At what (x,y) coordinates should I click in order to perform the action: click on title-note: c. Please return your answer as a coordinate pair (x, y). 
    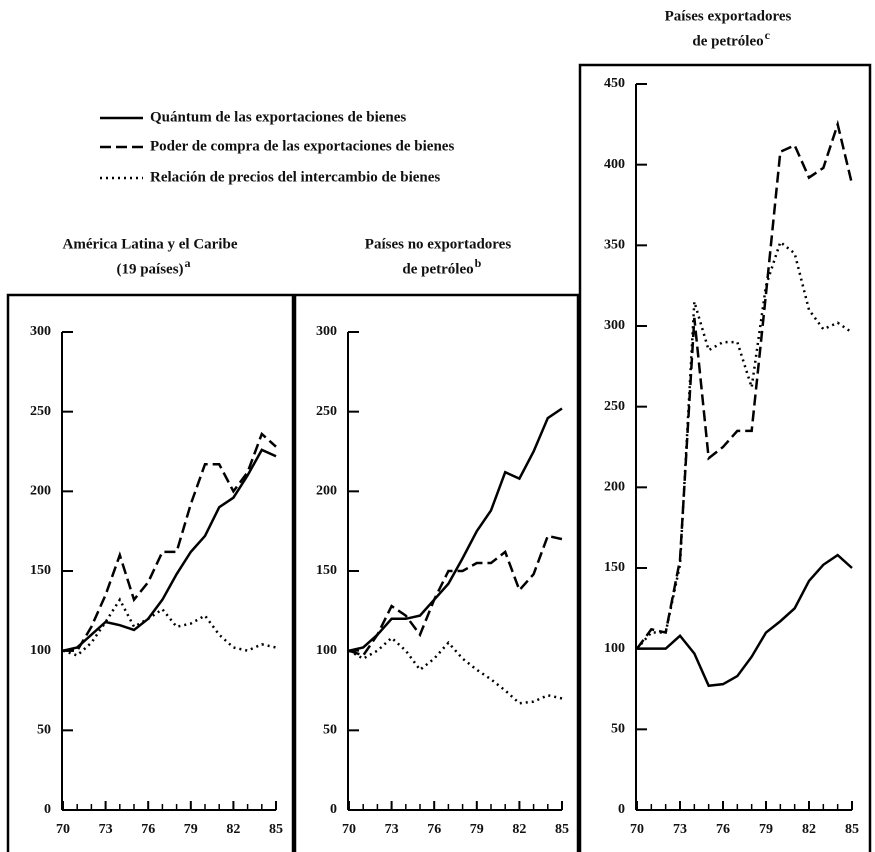
    Looking at the image, I should click on (768, 35).